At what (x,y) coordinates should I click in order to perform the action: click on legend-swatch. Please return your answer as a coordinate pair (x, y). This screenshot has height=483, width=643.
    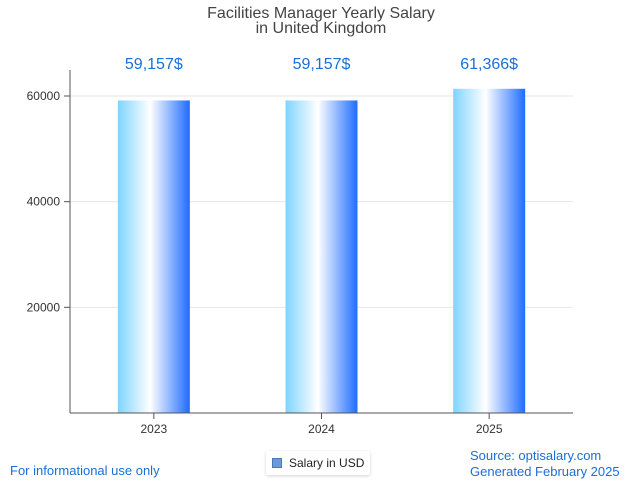
    Looking at the image, I should click on (277, 463).